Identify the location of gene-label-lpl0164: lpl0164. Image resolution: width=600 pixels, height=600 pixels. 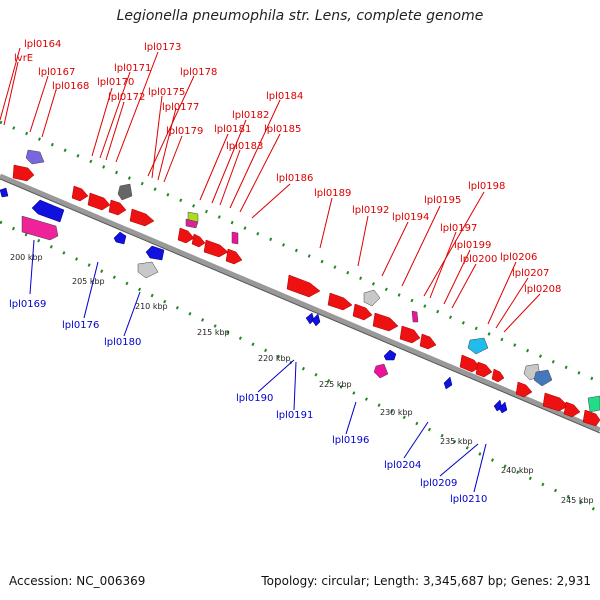
(42, 44).